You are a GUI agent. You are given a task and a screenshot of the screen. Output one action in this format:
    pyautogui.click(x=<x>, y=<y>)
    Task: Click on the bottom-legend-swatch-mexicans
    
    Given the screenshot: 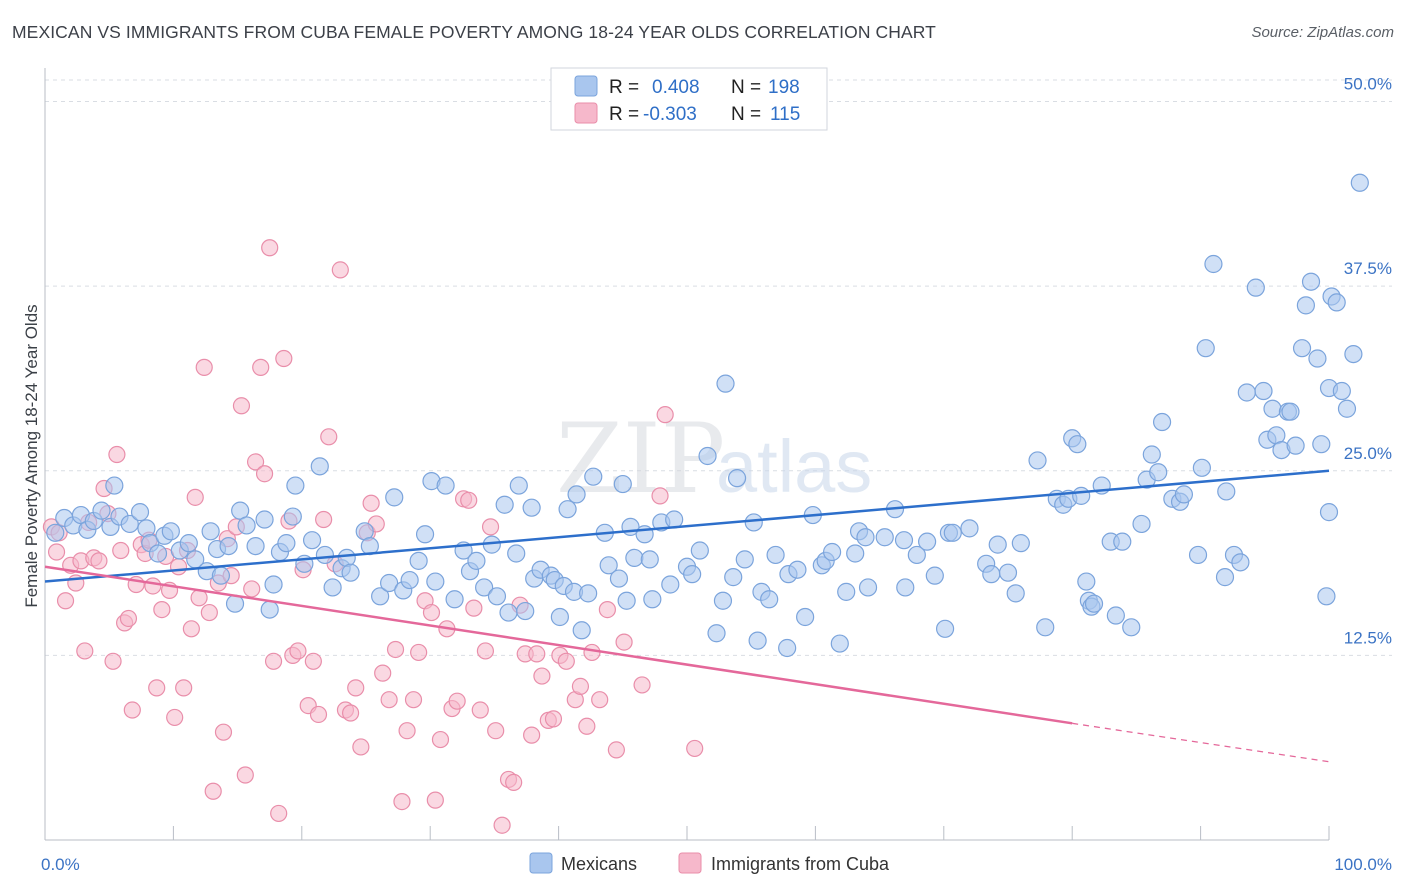 What is the action you would take?
    pyautogui.click(x=541, y=863)
    